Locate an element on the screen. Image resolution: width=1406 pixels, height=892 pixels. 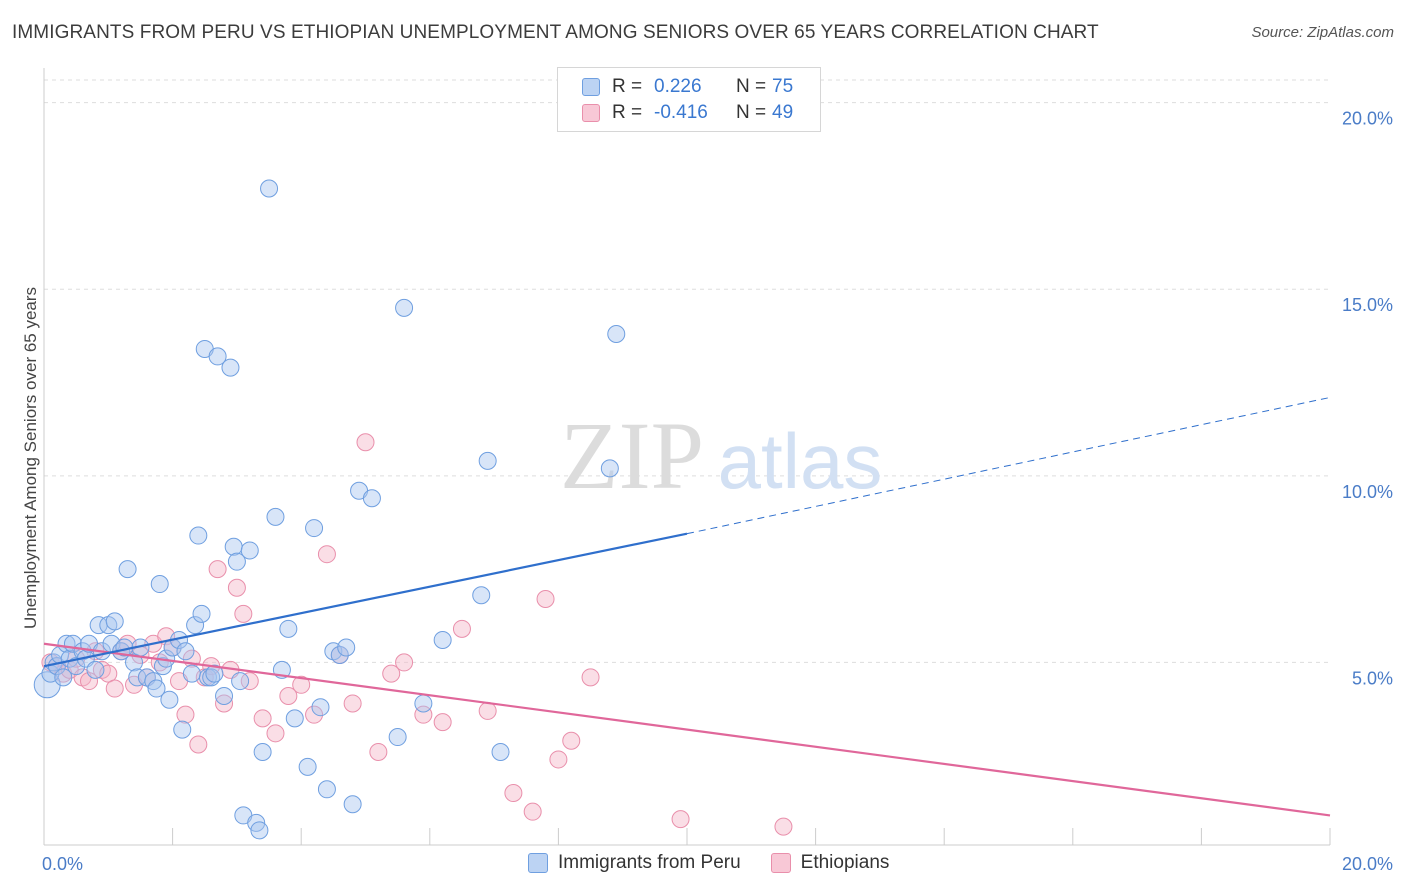
series-legend: Immigrants from Peru Ethiopians is located at coordinates (723, 863).